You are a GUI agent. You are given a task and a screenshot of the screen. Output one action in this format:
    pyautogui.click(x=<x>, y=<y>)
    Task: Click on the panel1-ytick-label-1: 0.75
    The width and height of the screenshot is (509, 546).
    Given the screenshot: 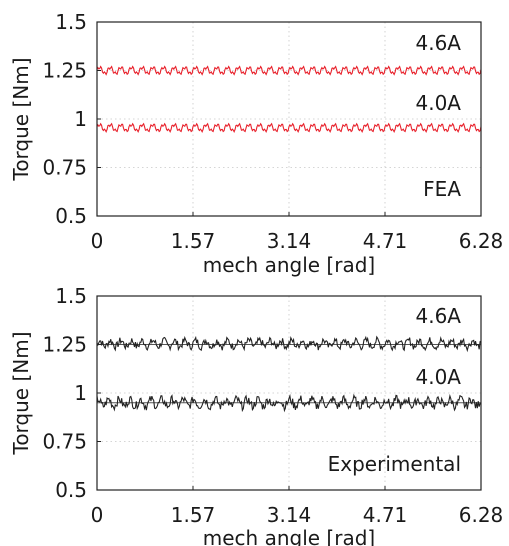 What is the action you would take?
    pyautogui.click(x=64, y=168)
    